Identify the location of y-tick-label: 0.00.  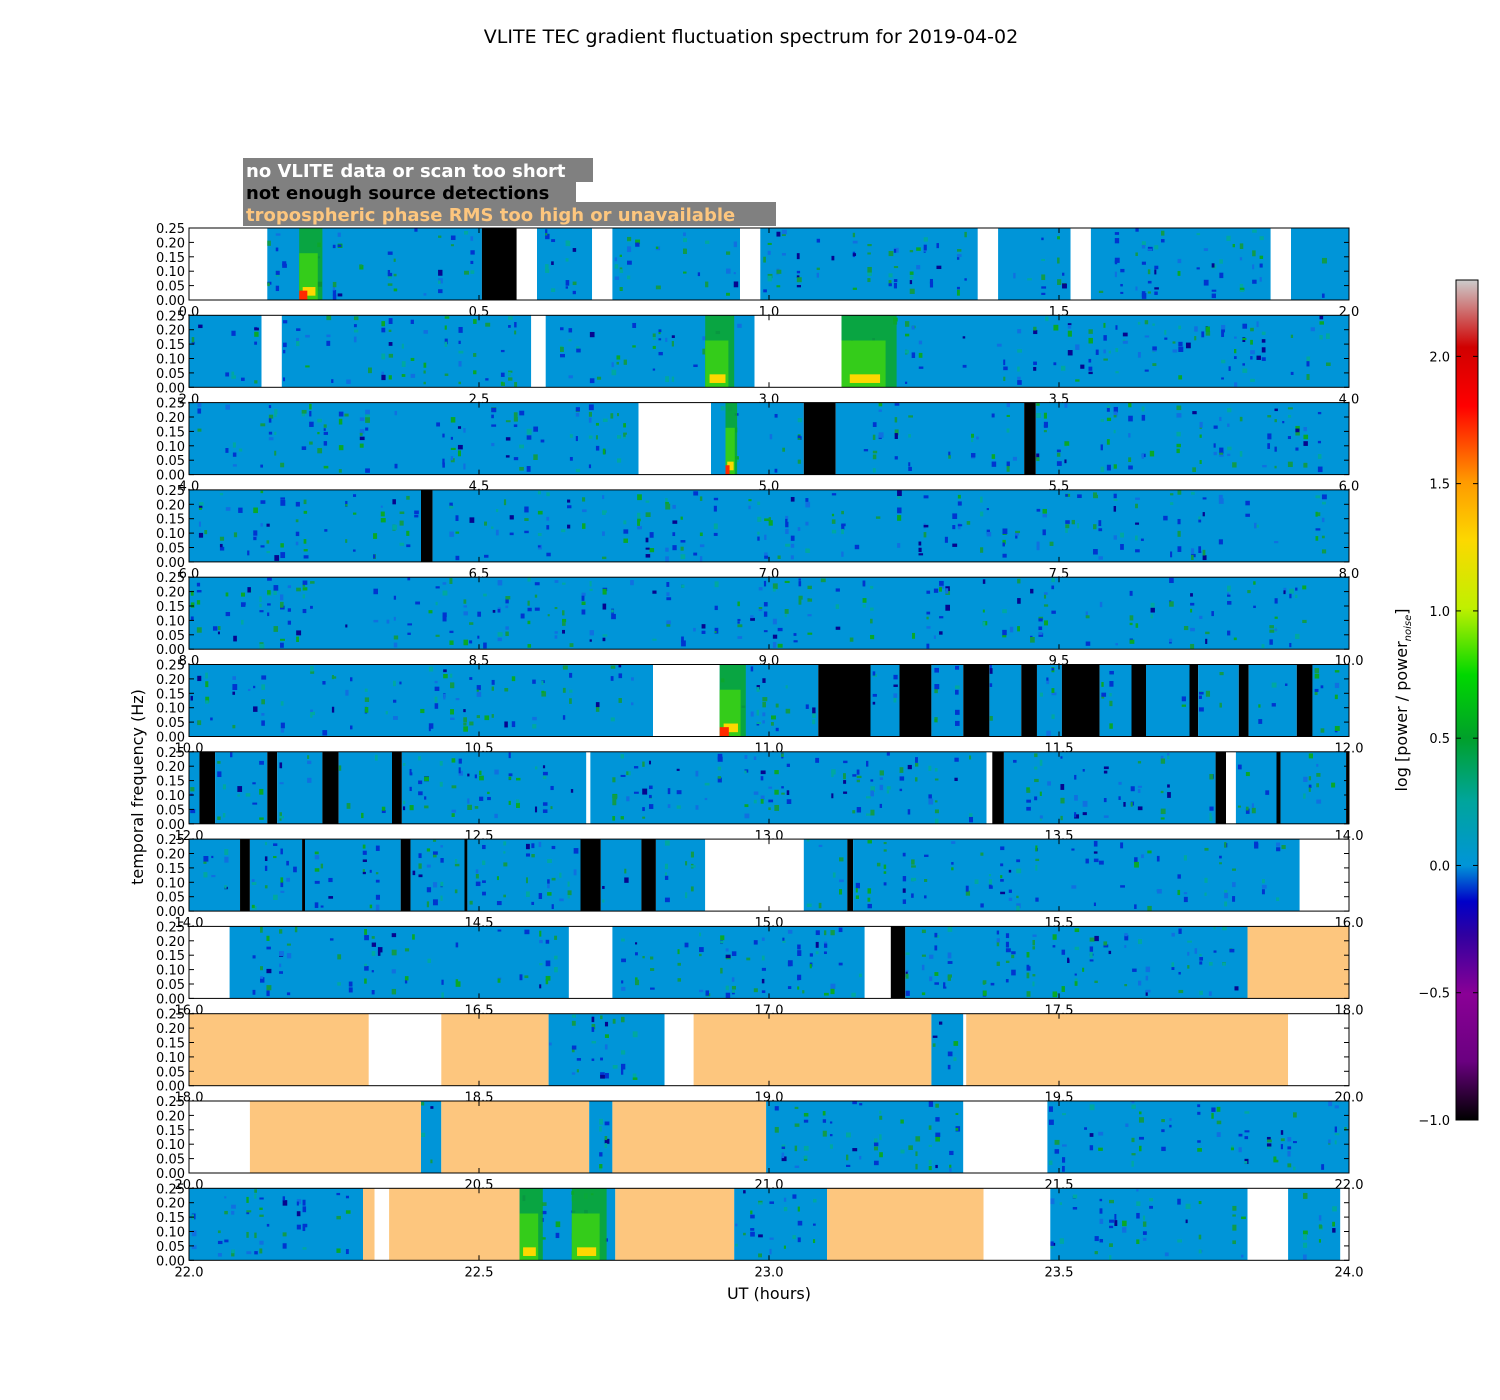
(170, 1174).